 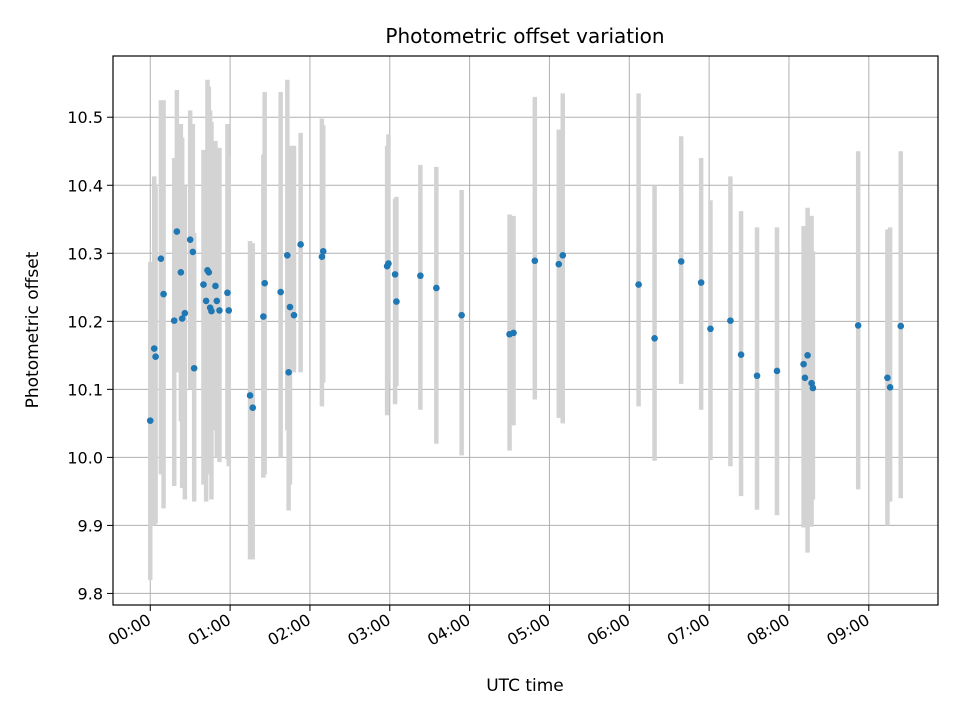 I want to click on y-tick-label: 9.8, so click(x=90, y=593).